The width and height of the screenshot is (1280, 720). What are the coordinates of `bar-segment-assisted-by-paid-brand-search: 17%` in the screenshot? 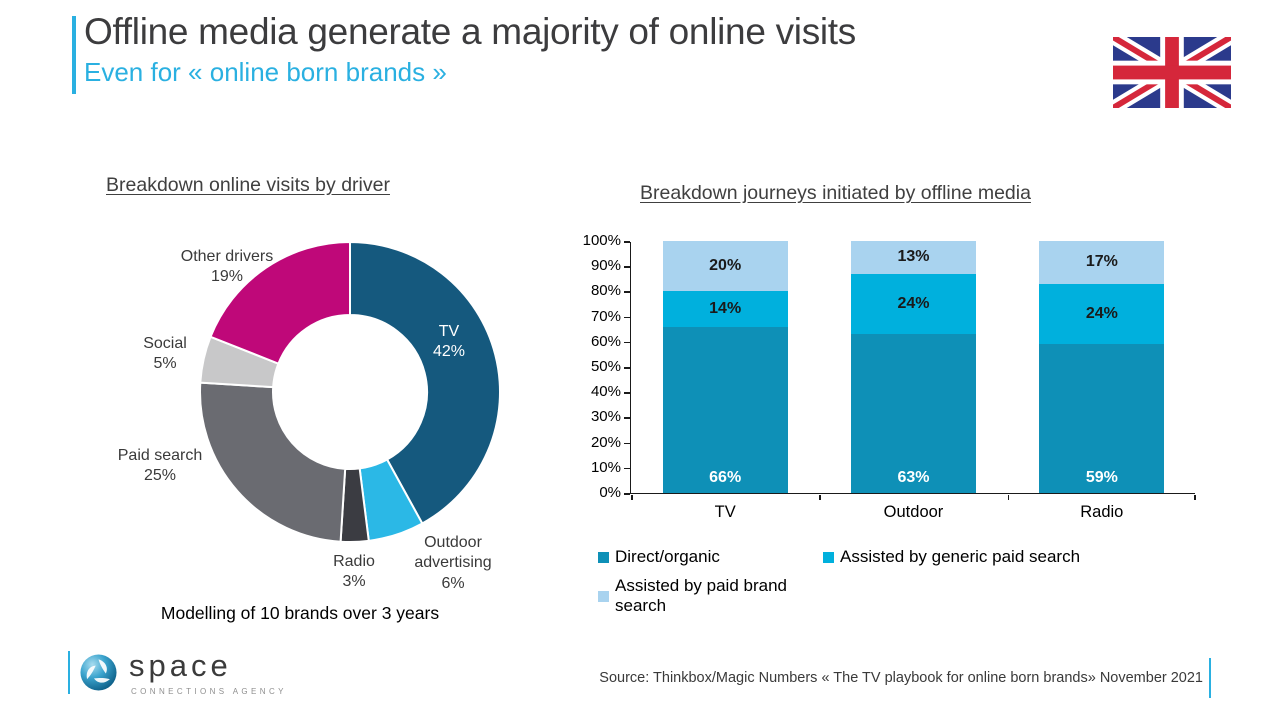 It's located at (1102, 262).